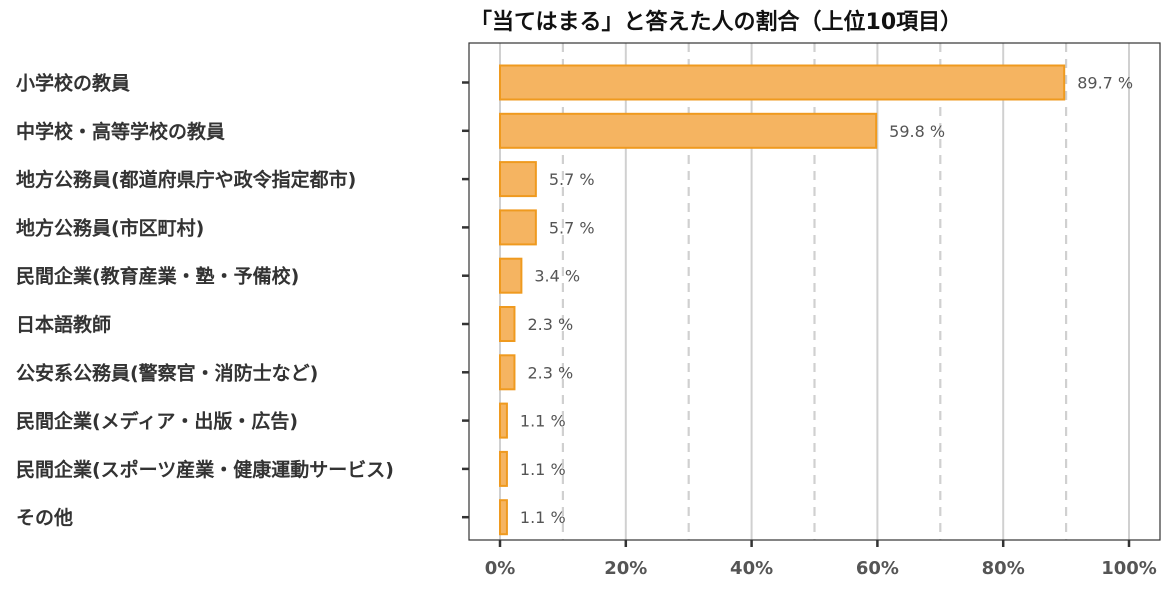 The image size is (1176, 594). What do you see at coordinates (157, 276) in the screenshot?
I see `category-label: 民間企業(教育産業・塾・予備校)` at bounding box center [157, 276].